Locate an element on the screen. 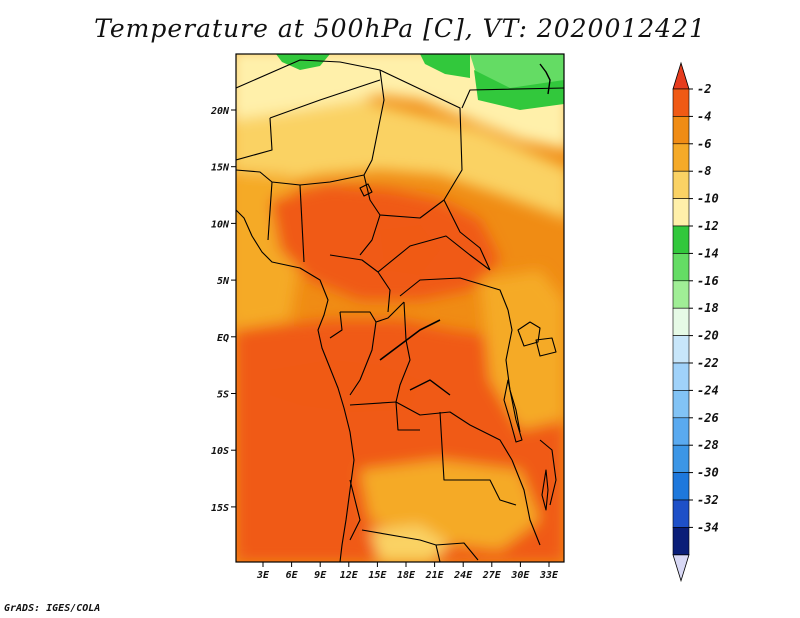  colorbar-label: -24 is located at coordinates (708, 390).